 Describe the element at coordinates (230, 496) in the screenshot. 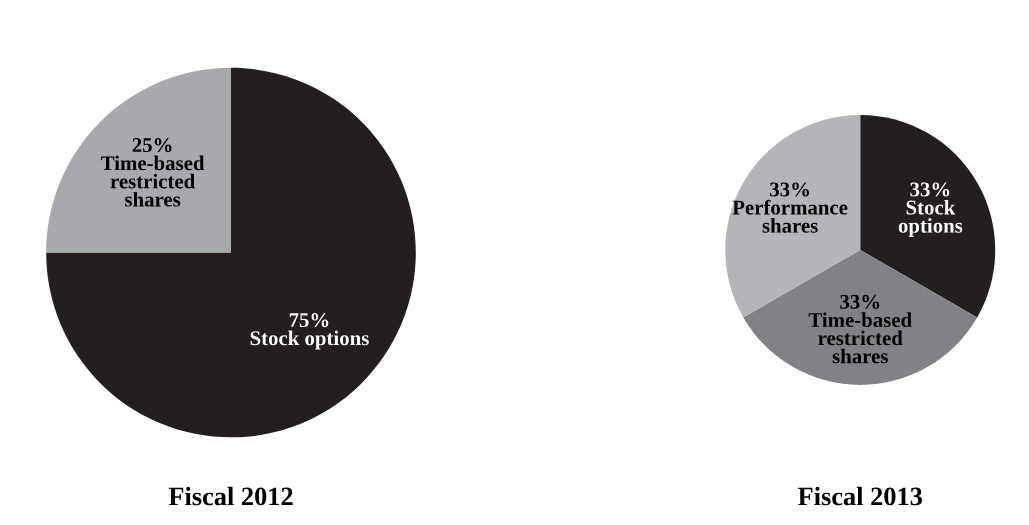

I see `text: Fiscal 2012` at that location.